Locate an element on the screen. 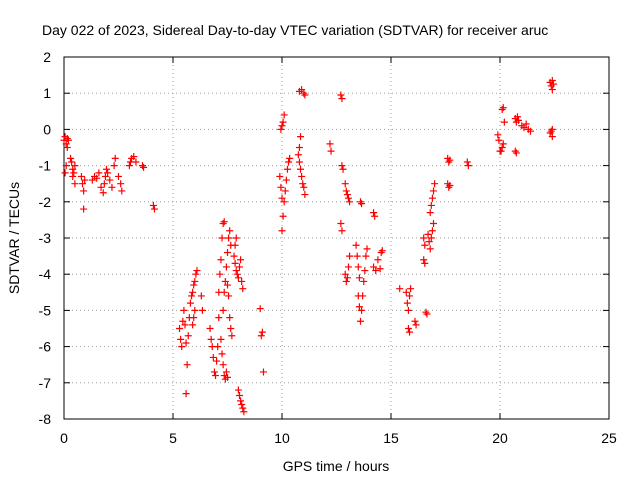  x-tick-label: 25 is located at coordinates (609, 438).